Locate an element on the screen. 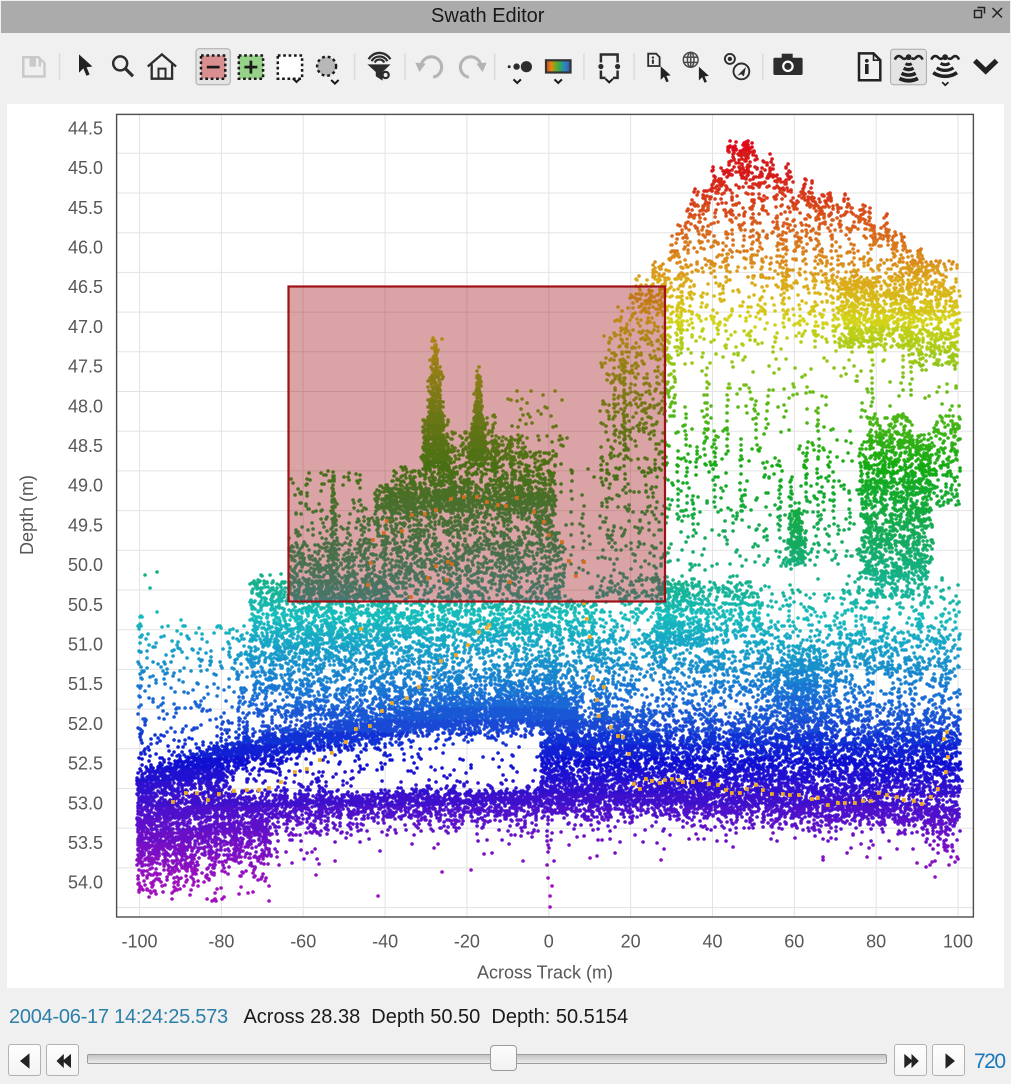 Image resolution: width=1011 pixels, height=1084 pixels. svg-text: -40 is located at coordinates (385, 942).